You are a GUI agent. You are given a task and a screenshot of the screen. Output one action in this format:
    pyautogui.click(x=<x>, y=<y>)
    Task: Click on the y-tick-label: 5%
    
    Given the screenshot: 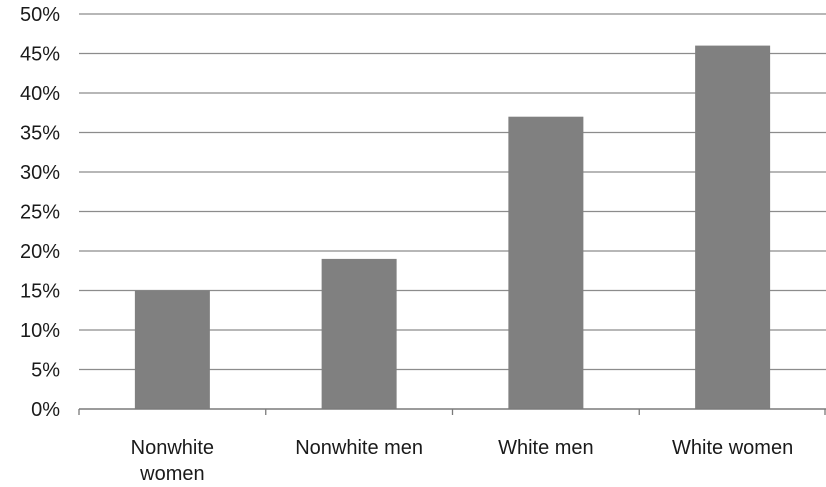 What is the action you would take?
    pyautogui.click(x=45, y=371)
    